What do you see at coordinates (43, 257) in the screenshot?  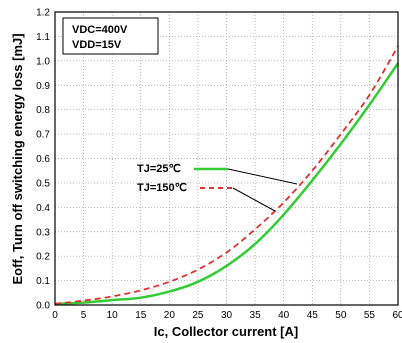 I see `y-tick-label: 0.2` at bounding box center [43, 257].